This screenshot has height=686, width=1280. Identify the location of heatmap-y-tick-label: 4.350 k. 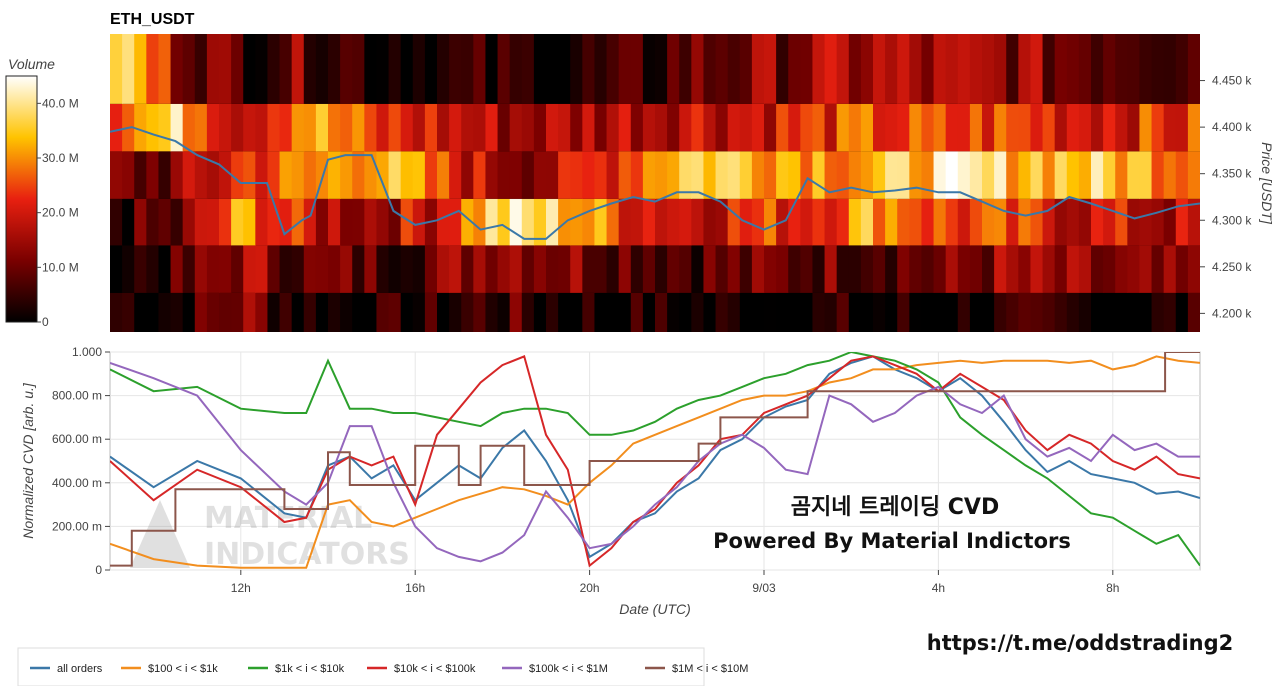
(1232, 174).